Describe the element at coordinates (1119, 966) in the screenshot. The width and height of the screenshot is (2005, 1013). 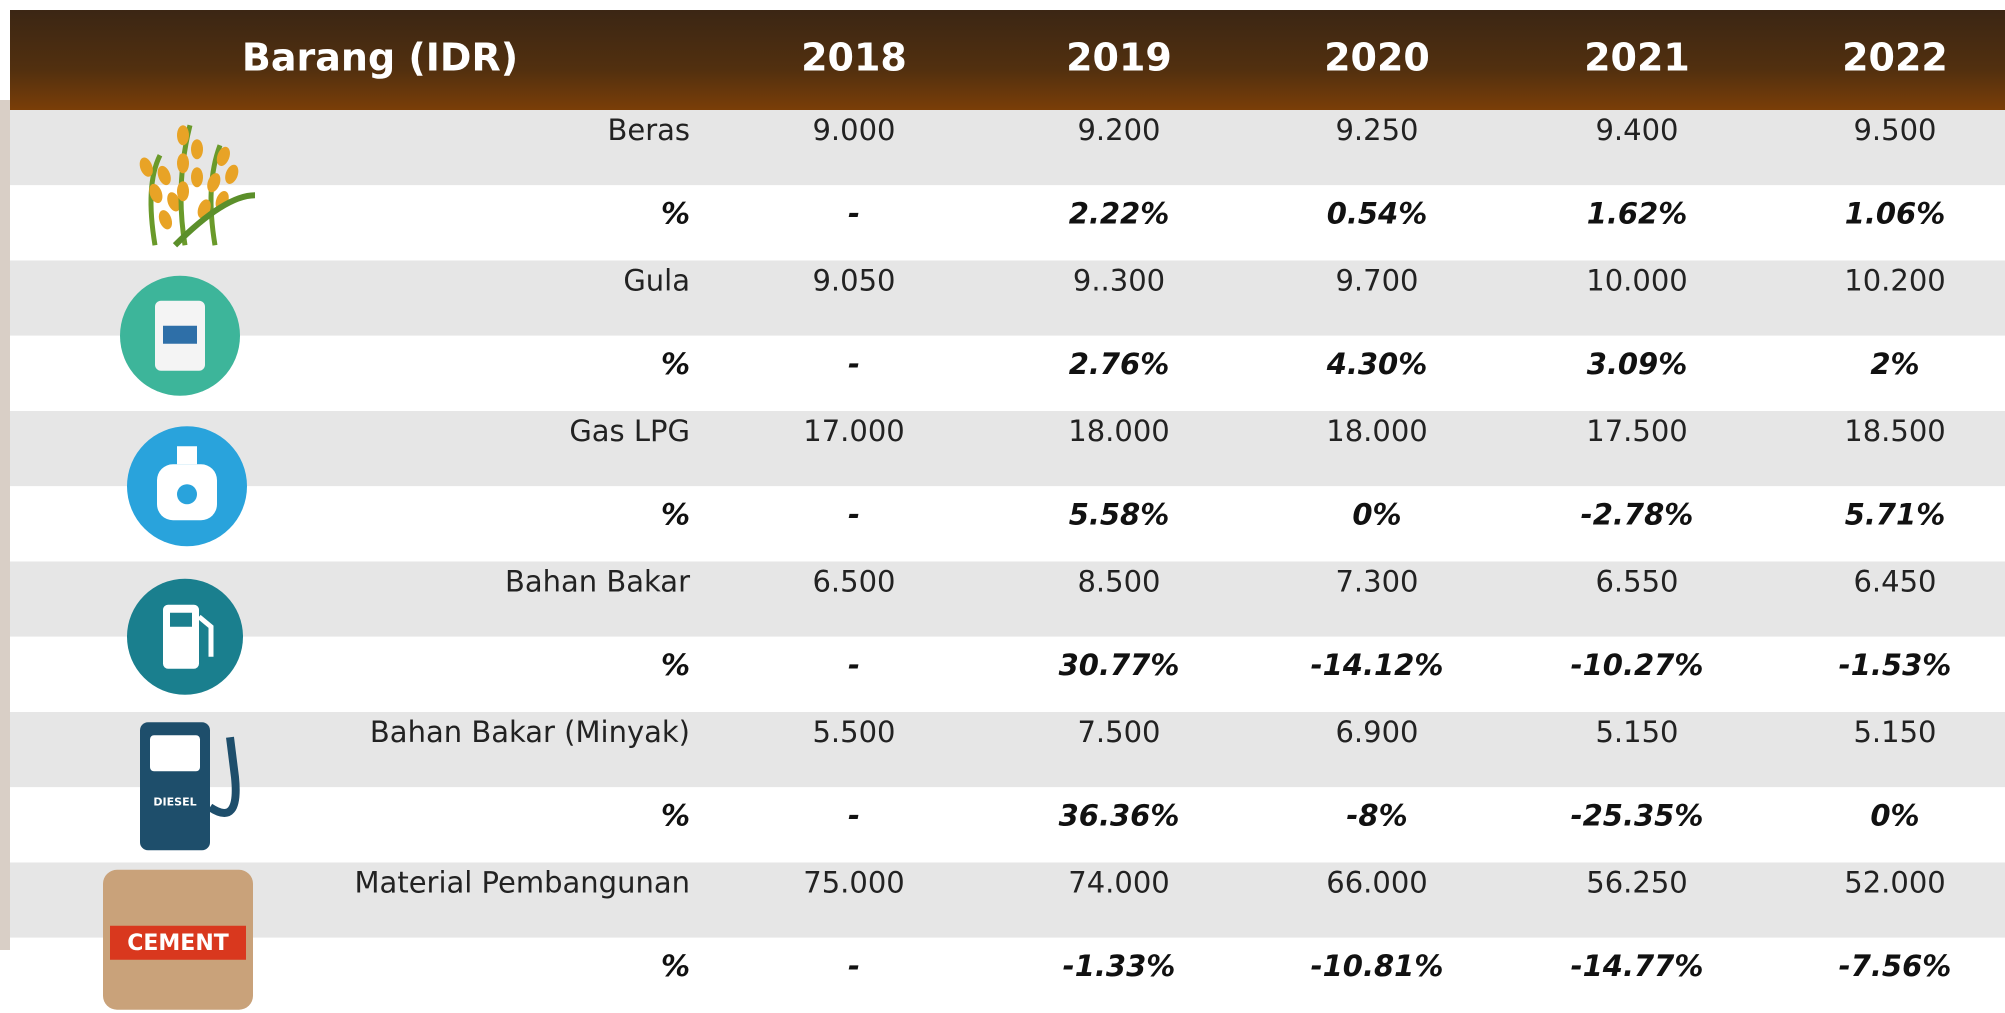
I see `change-cell: -1.33%` at that location.